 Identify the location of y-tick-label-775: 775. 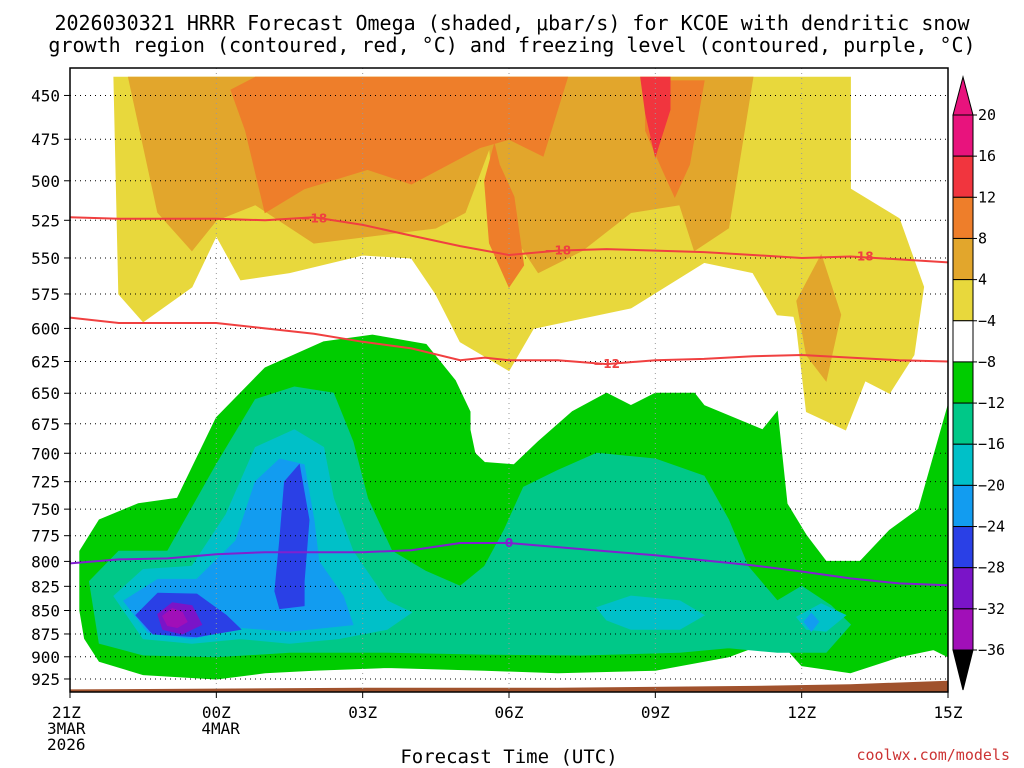
(45, 536).